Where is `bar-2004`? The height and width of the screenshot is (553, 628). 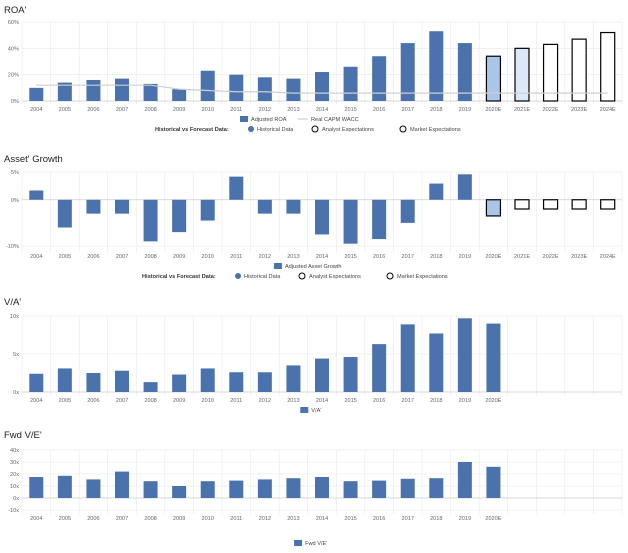 bar-2004 is located at coordinates (36, 195).